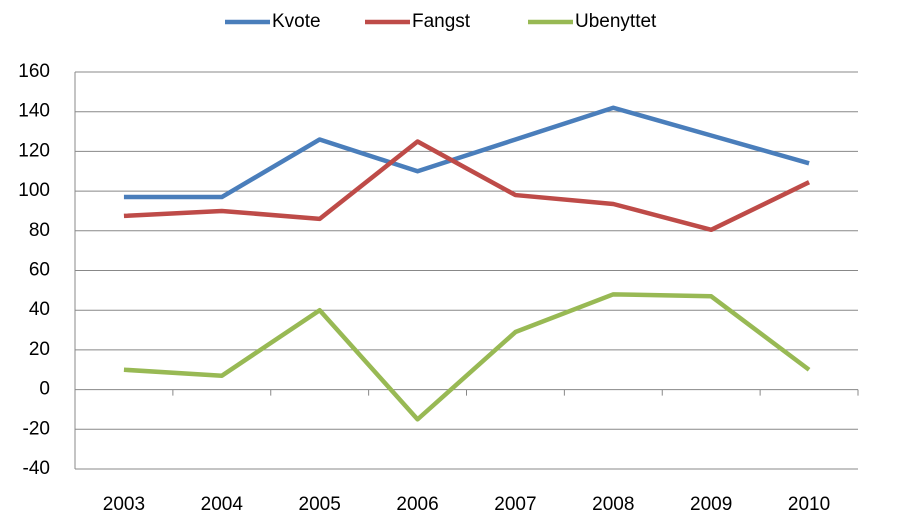 This screenshot has width=904, height=522. Describe the element at coordinates (34, 111) in the screenshot. I see `y-tick-label: 140` at that location.